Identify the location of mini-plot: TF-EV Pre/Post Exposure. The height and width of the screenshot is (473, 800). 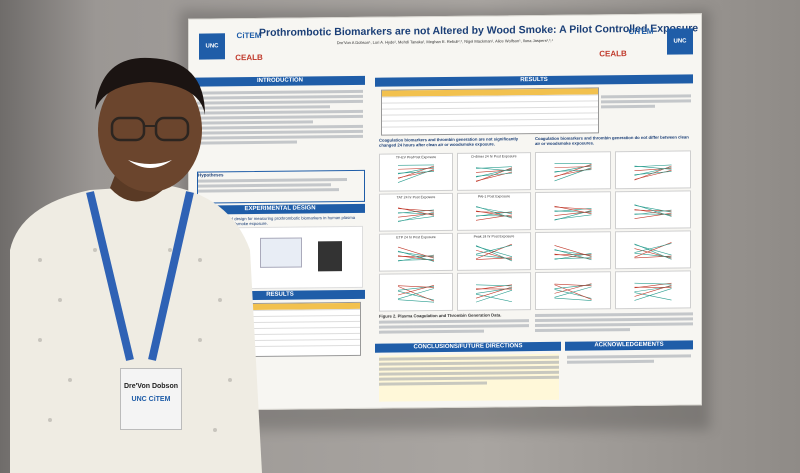
(416, 172).